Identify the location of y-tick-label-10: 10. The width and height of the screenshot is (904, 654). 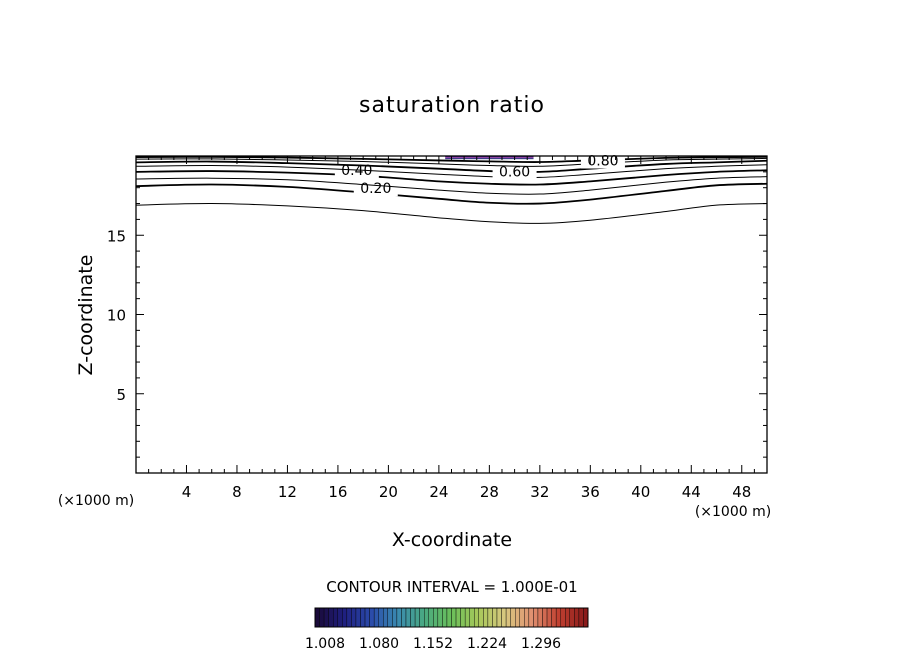
(116, 316).